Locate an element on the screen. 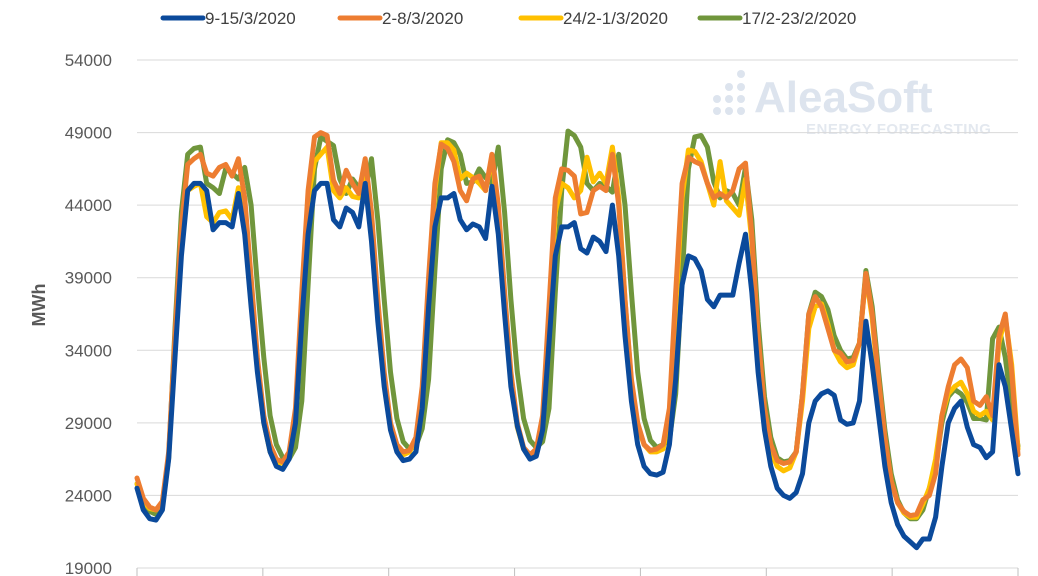 This screenshot has height=576, width=1038. watermark-subtitle: ENERGY FORECASTING is located at coordinates (898, 129).